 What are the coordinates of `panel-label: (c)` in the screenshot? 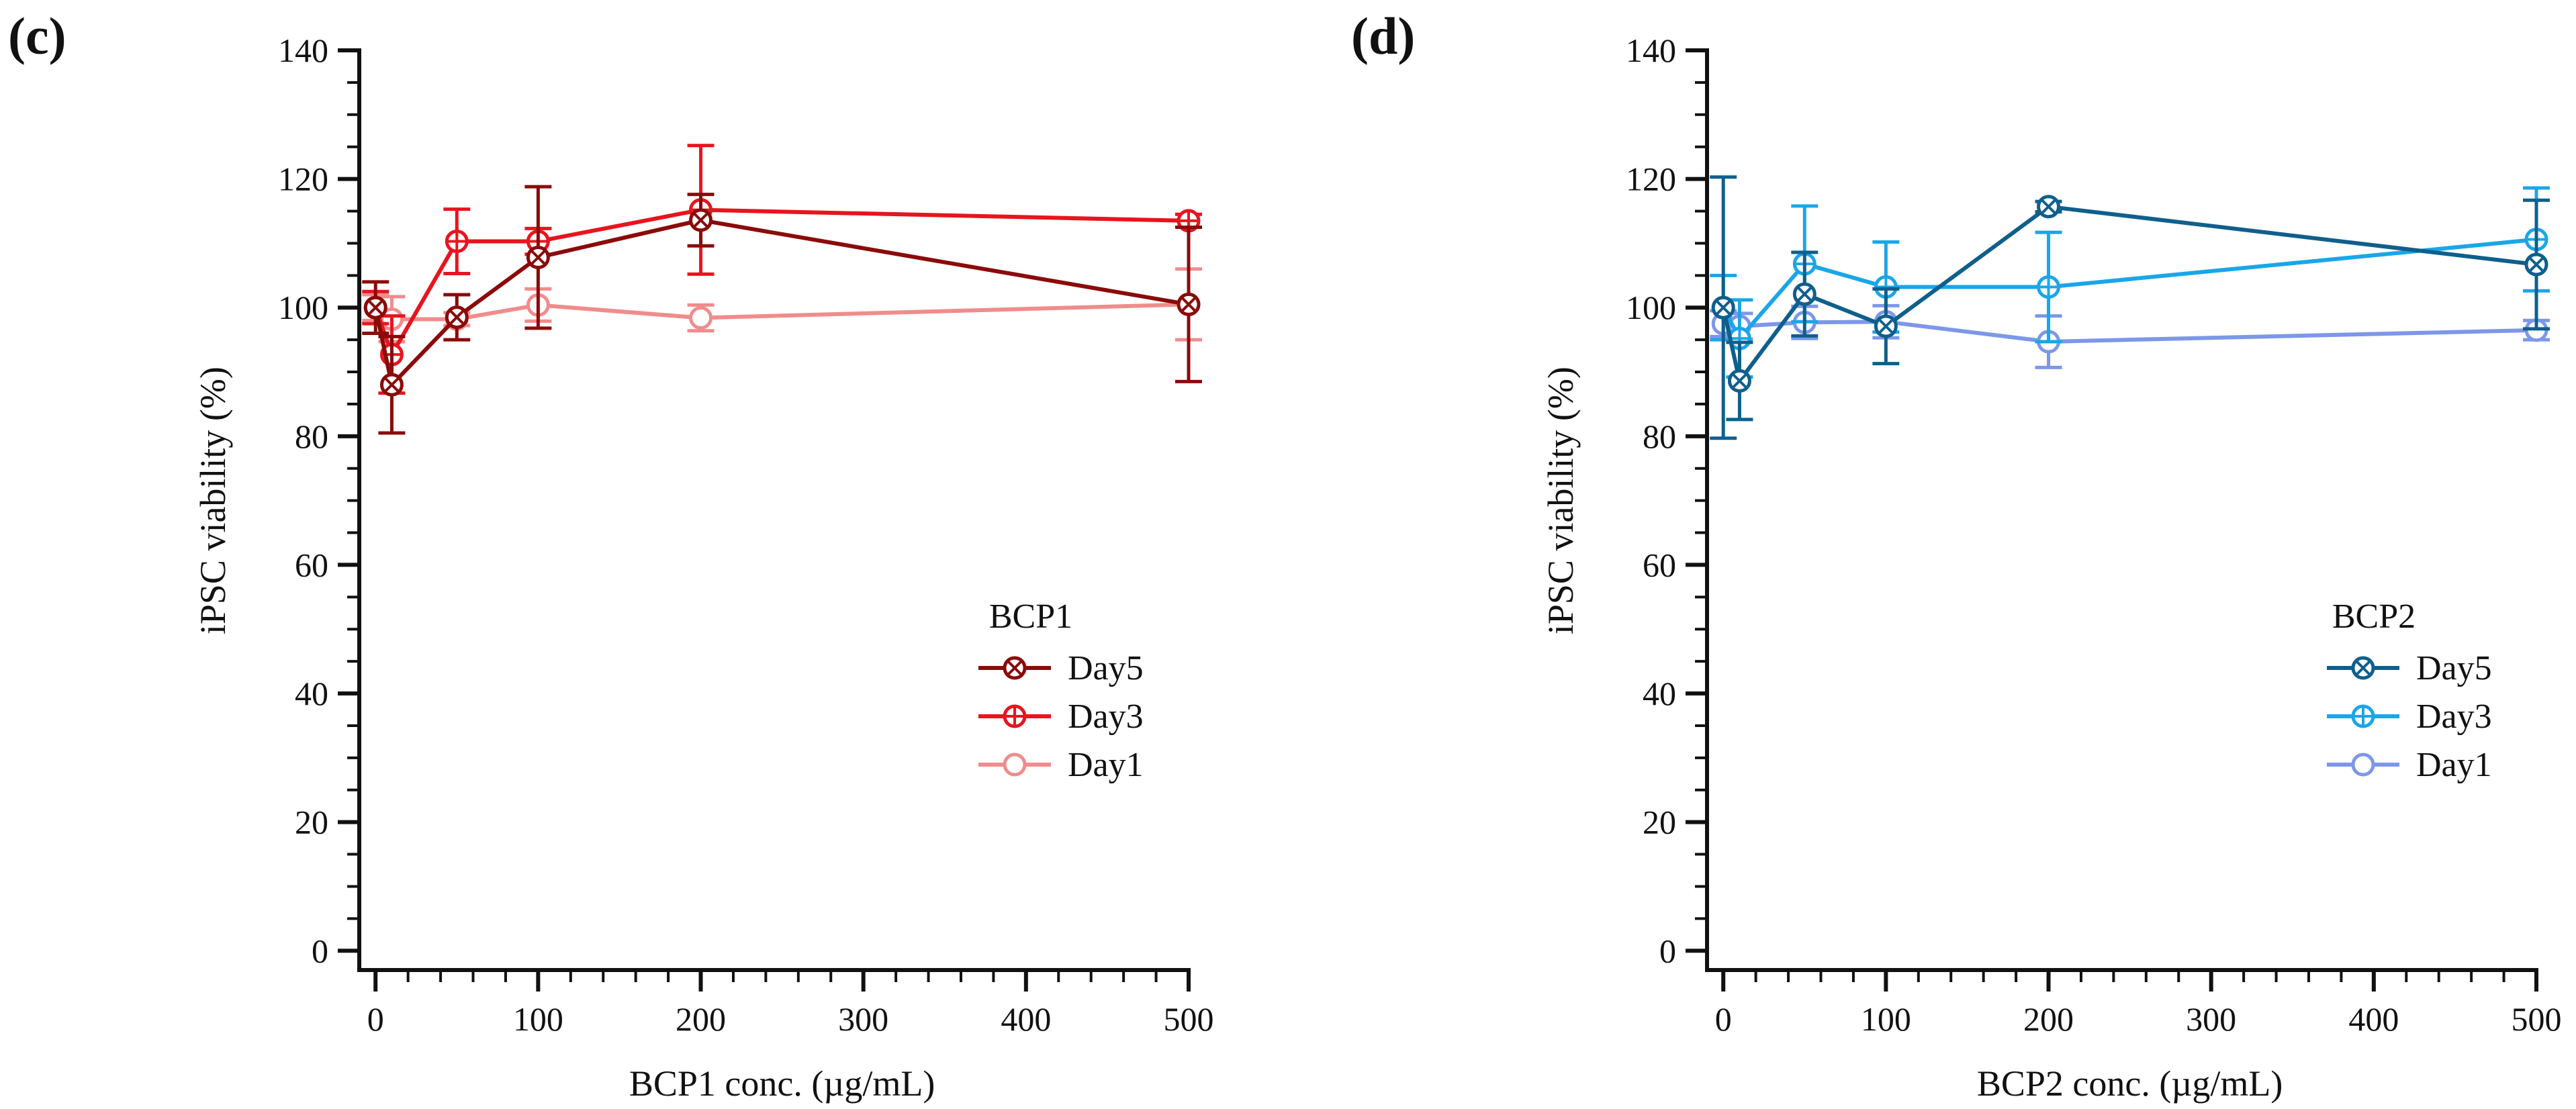 It's located at (37, 36).